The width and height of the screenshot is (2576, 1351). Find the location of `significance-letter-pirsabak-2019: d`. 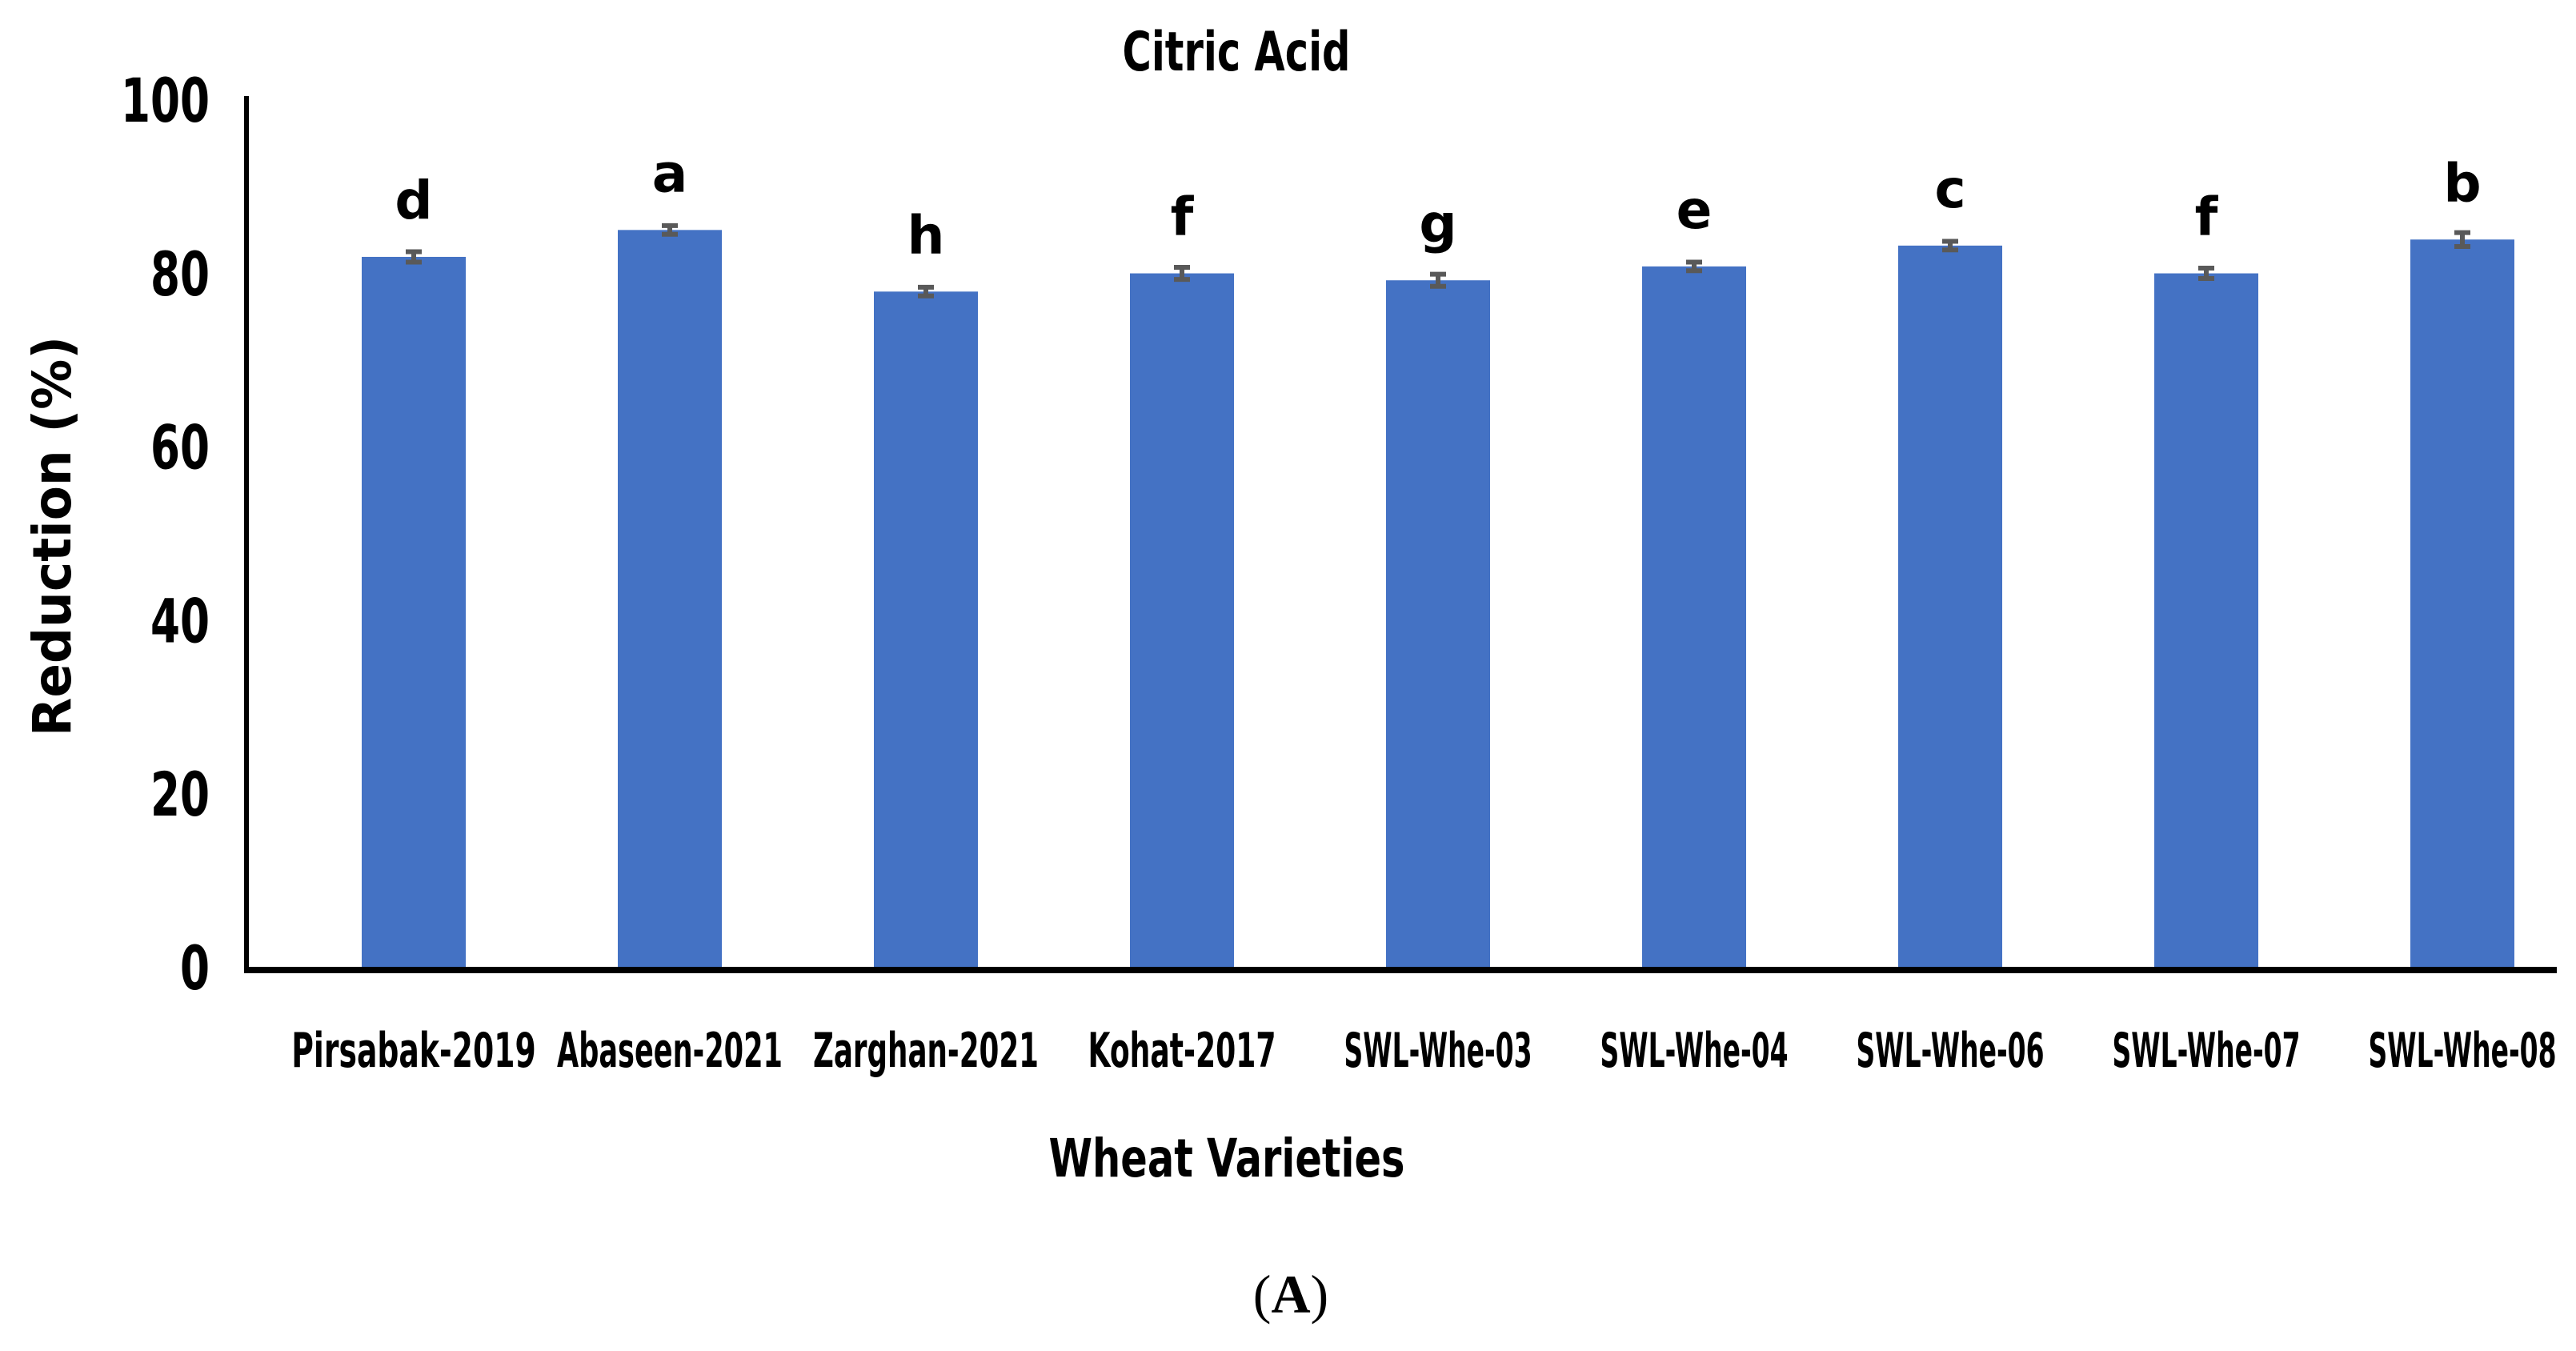

significance-letter-pirsabak-2019: d is located at coordinates (413, 200).